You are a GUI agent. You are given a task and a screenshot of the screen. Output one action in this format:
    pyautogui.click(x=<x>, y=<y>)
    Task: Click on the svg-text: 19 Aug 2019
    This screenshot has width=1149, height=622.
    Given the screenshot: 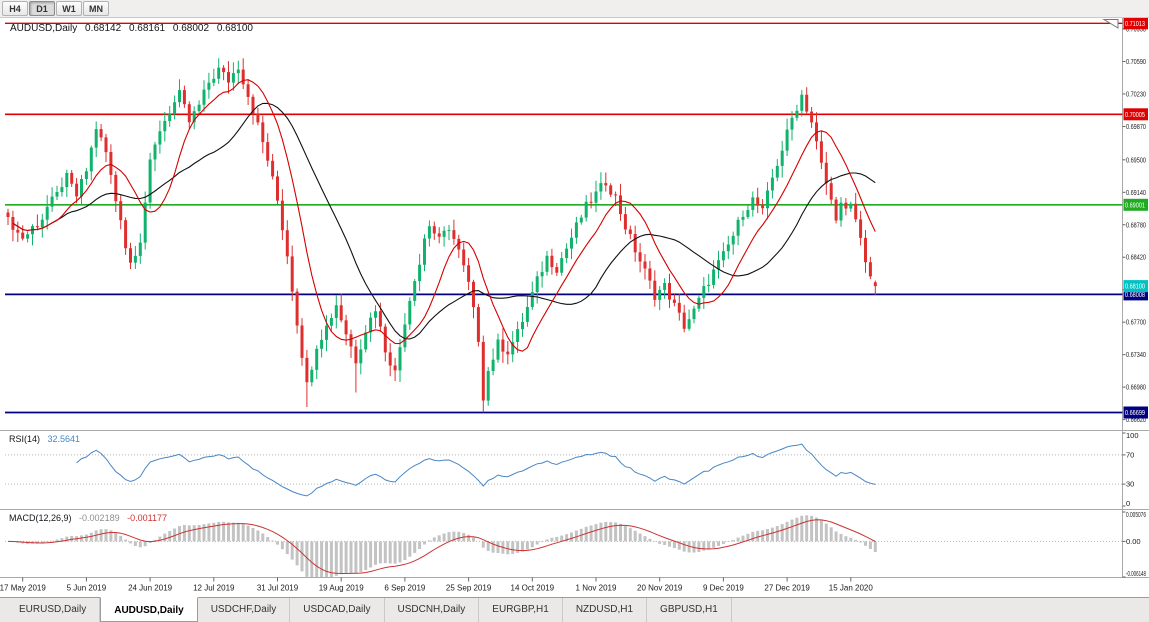 What is the action you would take?
    pyautogui.click(x=341, y=588)
    